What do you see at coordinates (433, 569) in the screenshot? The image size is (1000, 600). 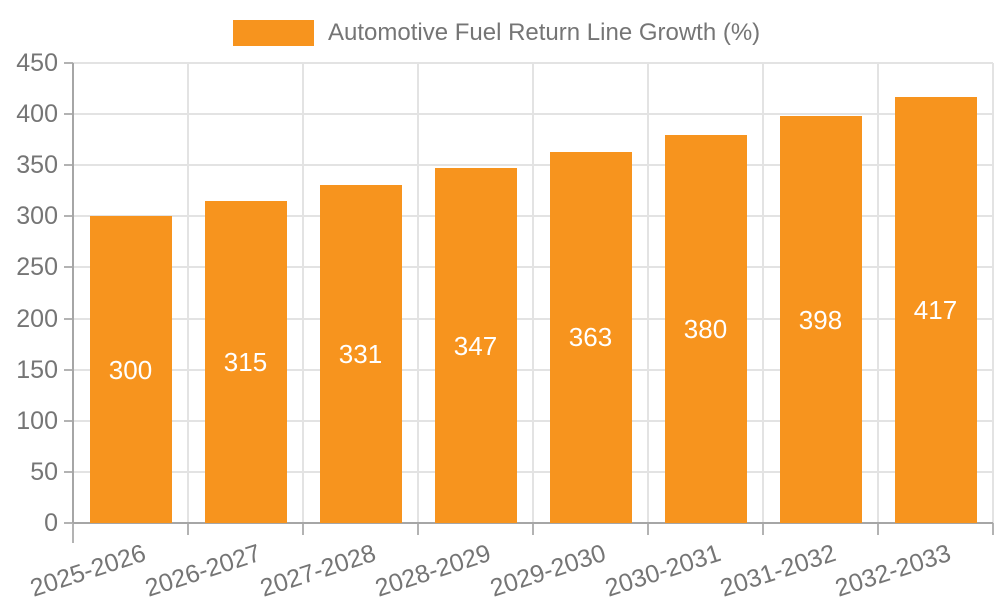 I see `x-axis-category-label: 2028-2029` at bounding box center [433, 569].